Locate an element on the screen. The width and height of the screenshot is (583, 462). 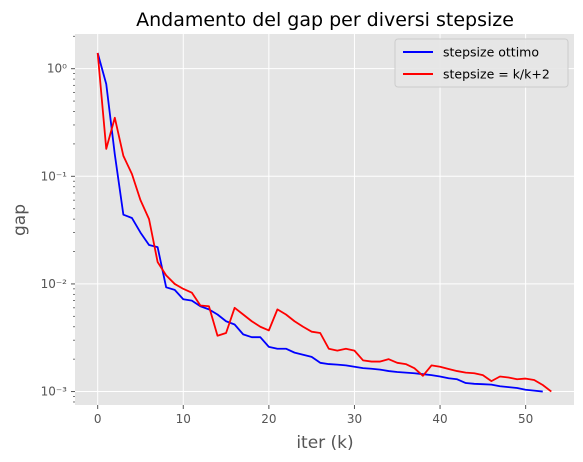
y-tick-label: 10⁻² is located at coordinates (54, 284).